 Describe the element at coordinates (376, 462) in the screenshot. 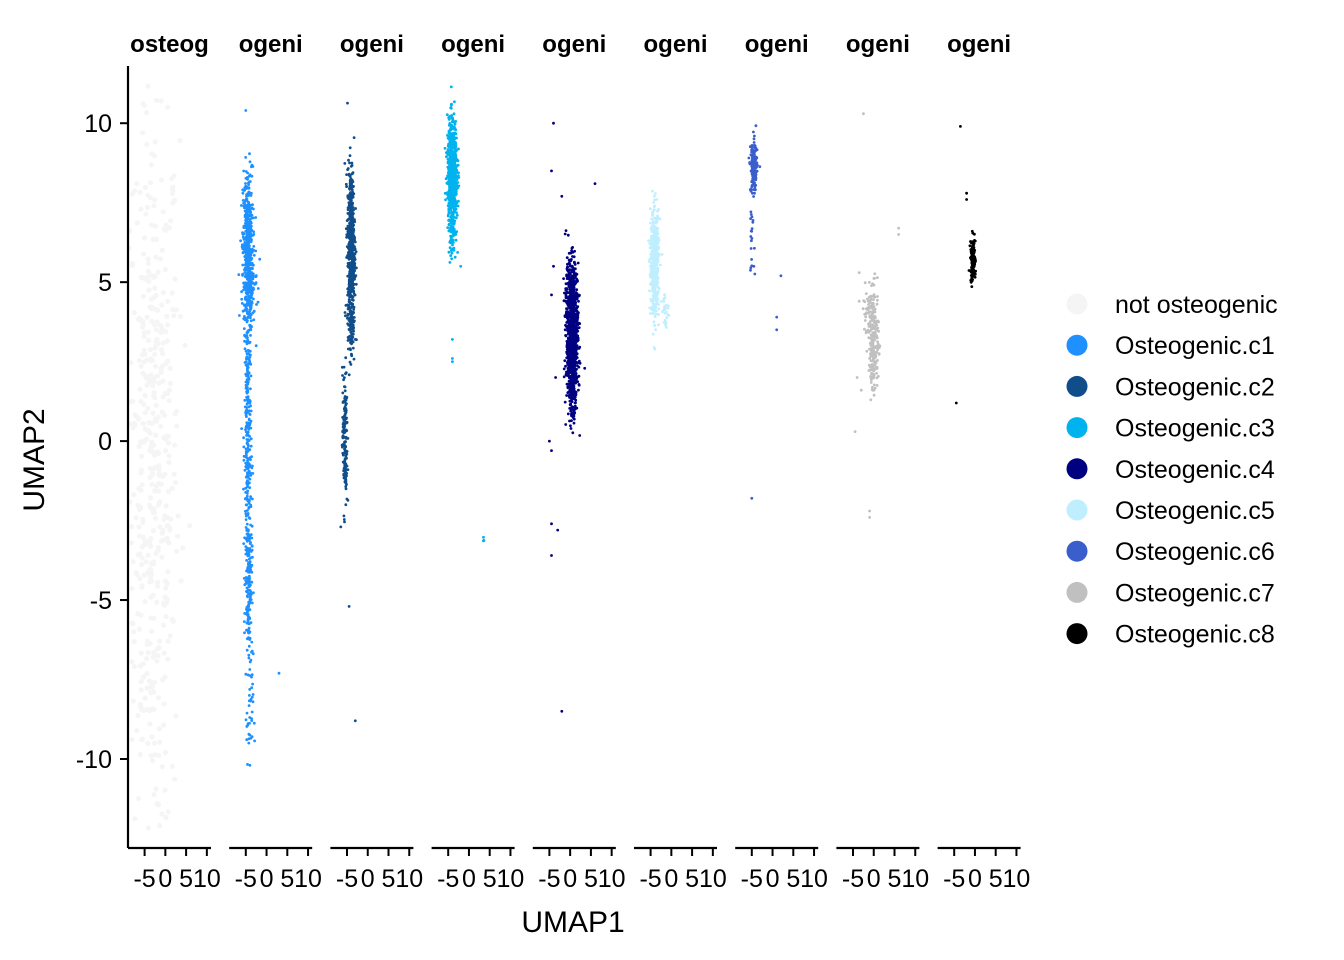

I see `facet-panel: ogeni-5 0 5 10` at that location.